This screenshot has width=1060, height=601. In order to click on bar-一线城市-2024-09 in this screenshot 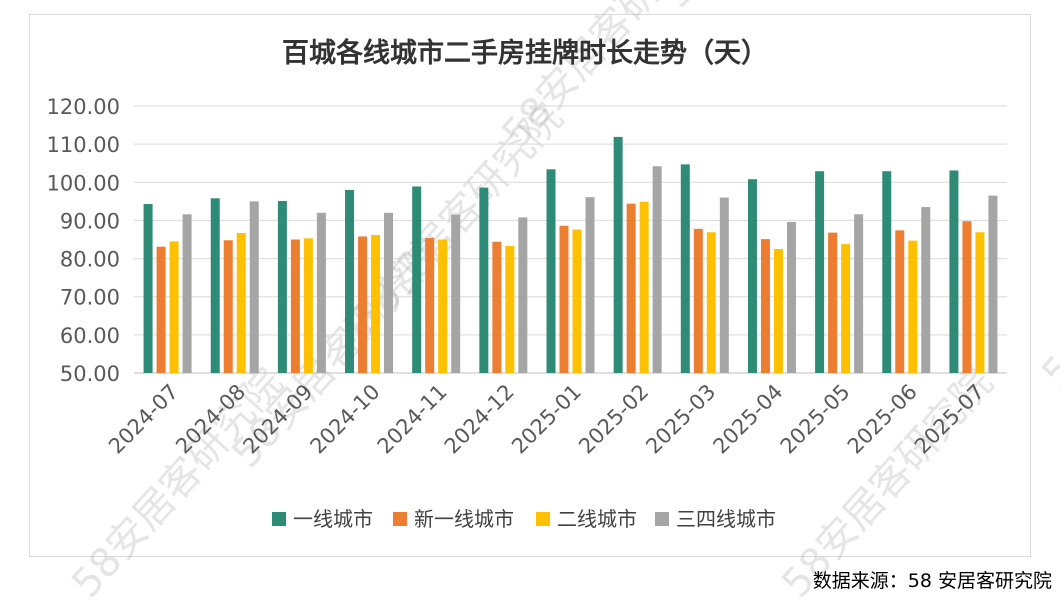, I will do `click(282, 286)`.